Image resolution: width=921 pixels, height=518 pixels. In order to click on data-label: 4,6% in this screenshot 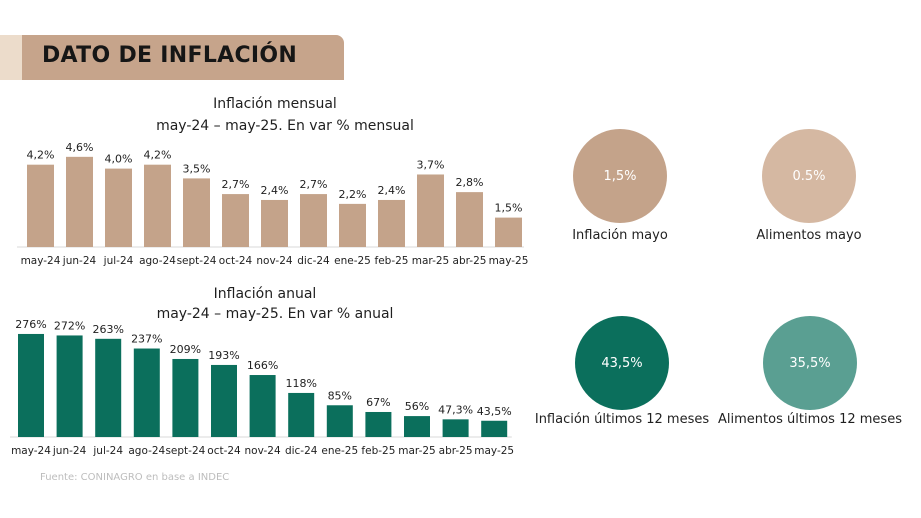, I will do `click(80, 147)`.